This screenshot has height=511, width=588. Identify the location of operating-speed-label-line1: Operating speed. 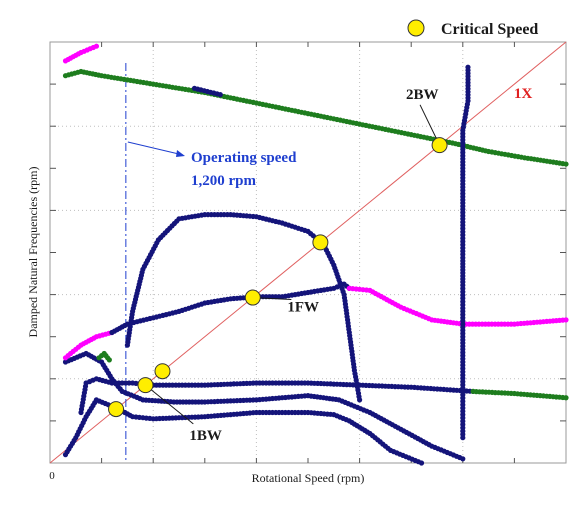
(244, 158).